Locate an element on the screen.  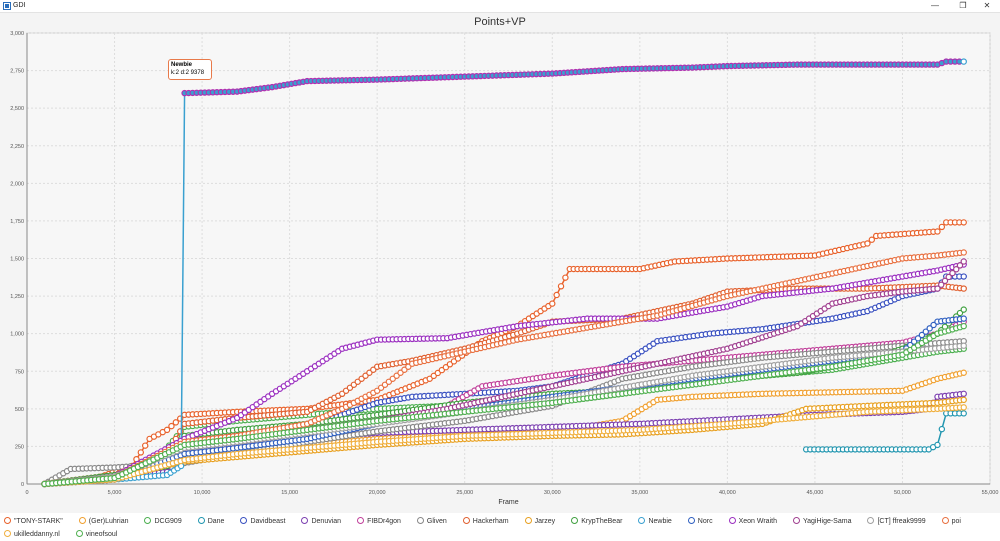
legend-item: Jarzey is located at coordinates (540, 521).